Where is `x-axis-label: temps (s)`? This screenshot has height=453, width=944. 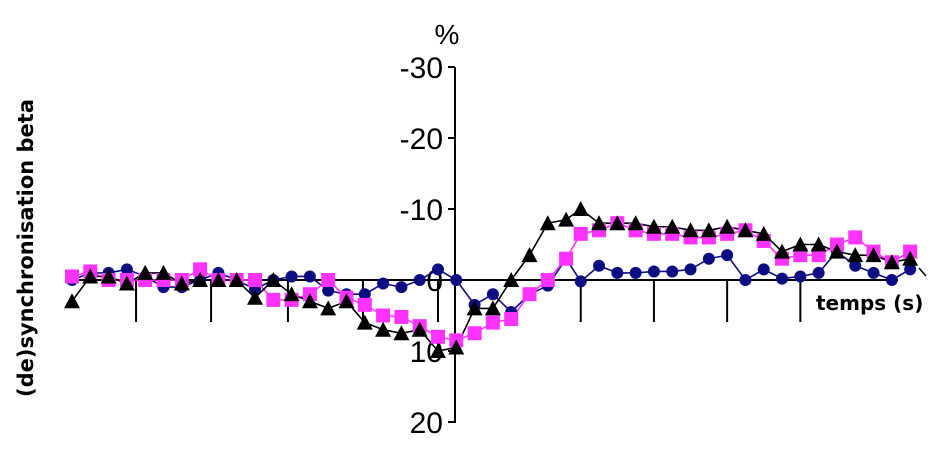 x-axis-label: temps (s) is located at coordinates (869, 303).